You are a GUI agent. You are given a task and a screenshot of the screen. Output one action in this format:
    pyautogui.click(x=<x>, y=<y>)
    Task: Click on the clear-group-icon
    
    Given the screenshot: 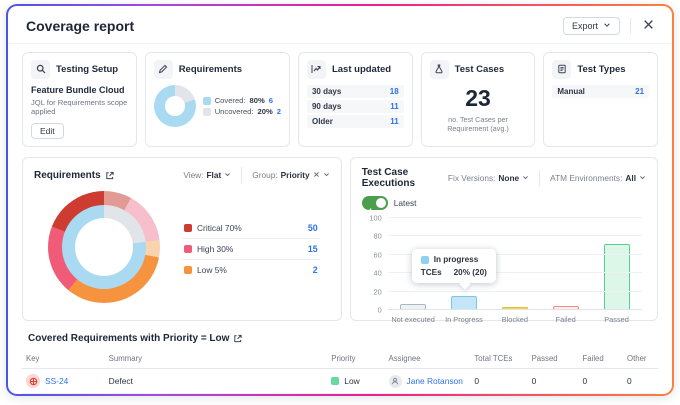 What is the action you would take?
    pyautogui.click(x=316, y=175)
    